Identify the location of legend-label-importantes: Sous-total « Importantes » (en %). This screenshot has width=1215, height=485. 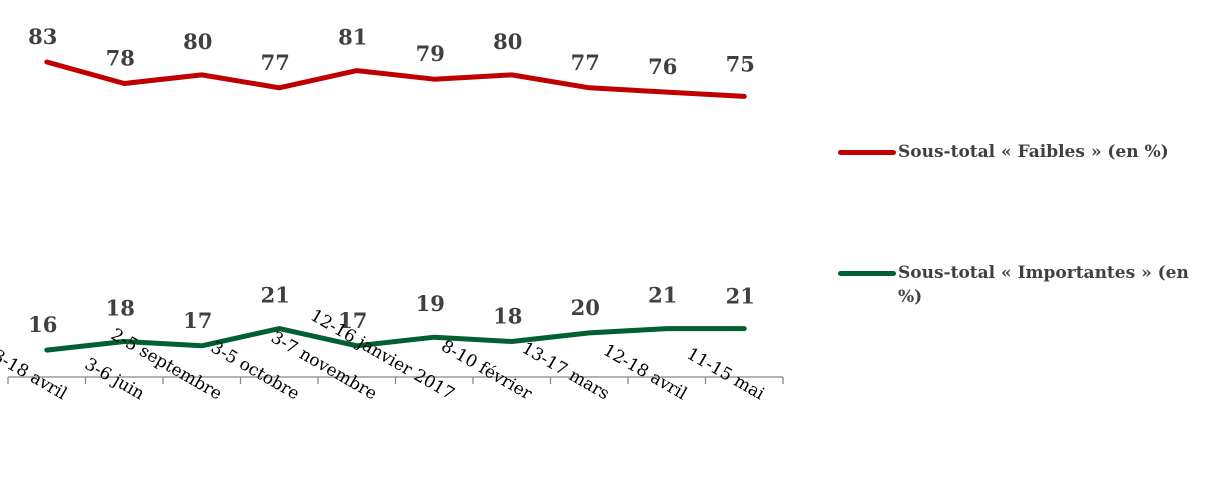
(1043, 285).